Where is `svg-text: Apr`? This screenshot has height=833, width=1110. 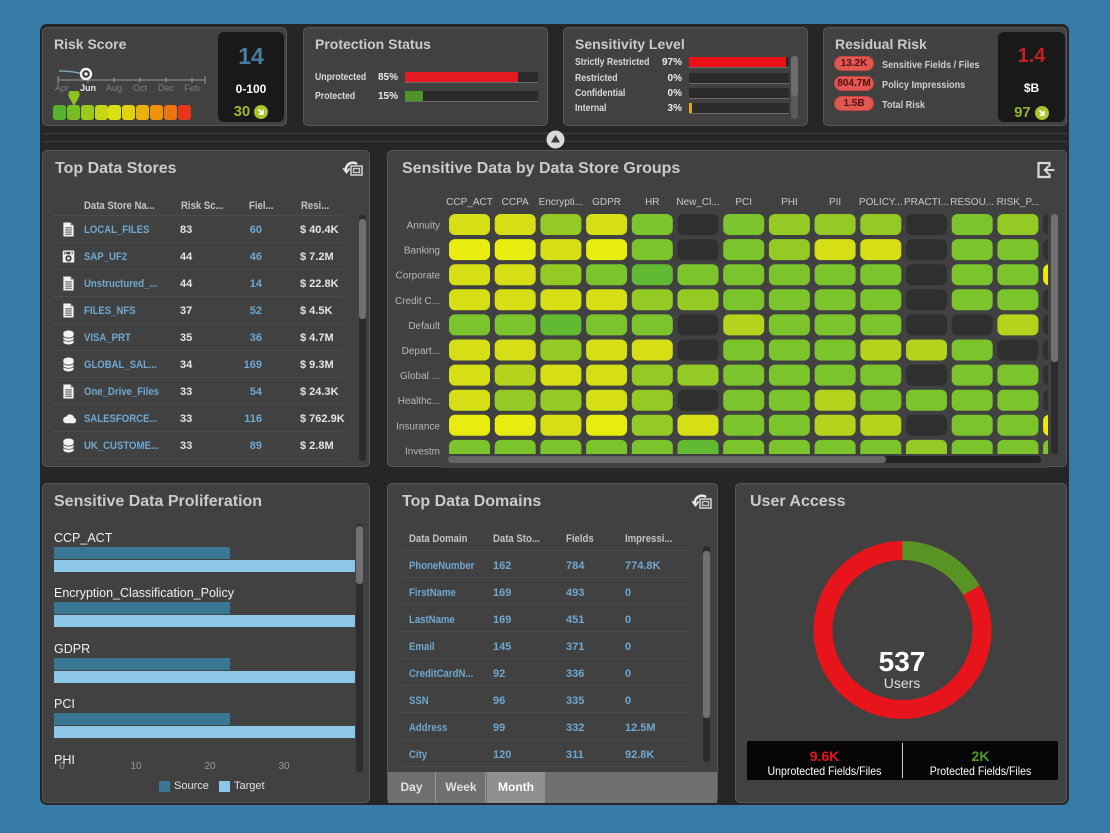
svg-text: Apr is located at coordinates (62, 88).